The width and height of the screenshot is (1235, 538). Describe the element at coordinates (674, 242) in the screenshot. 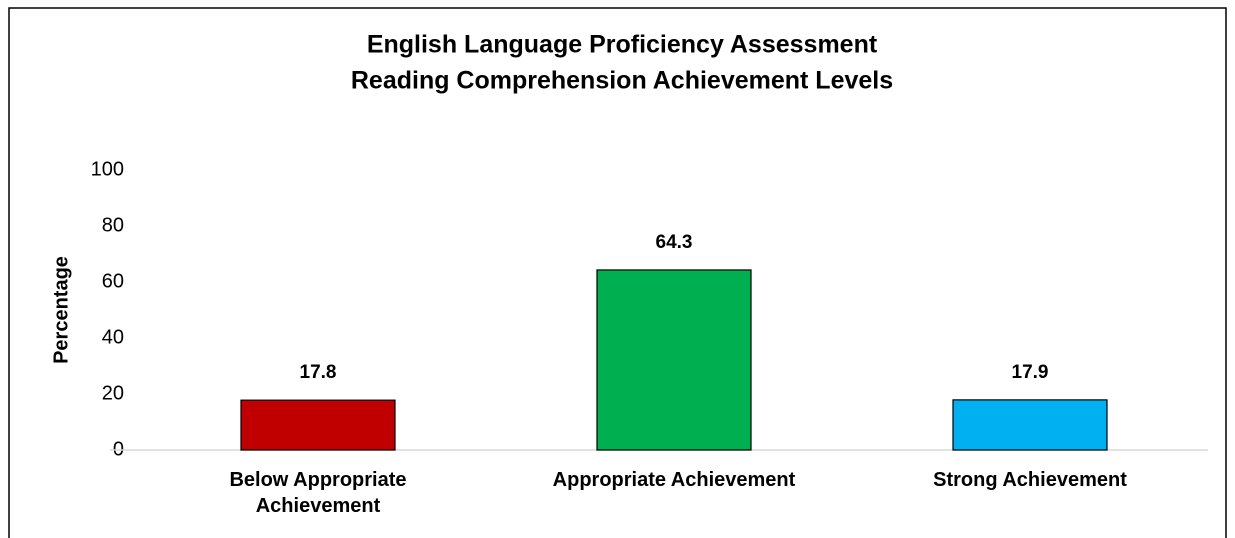

I see `data-label: 64.3` at that location.